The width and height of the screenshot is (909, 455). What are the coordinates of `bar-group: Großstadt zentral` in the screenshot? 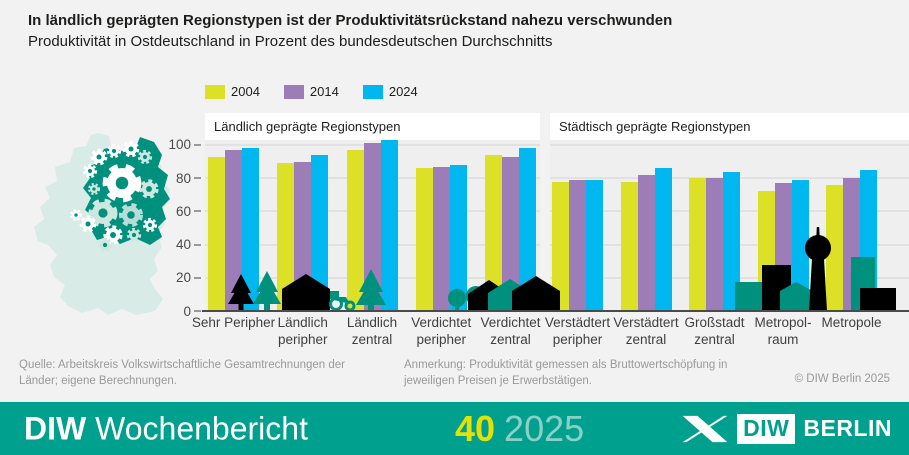 It's located at (714, 243).